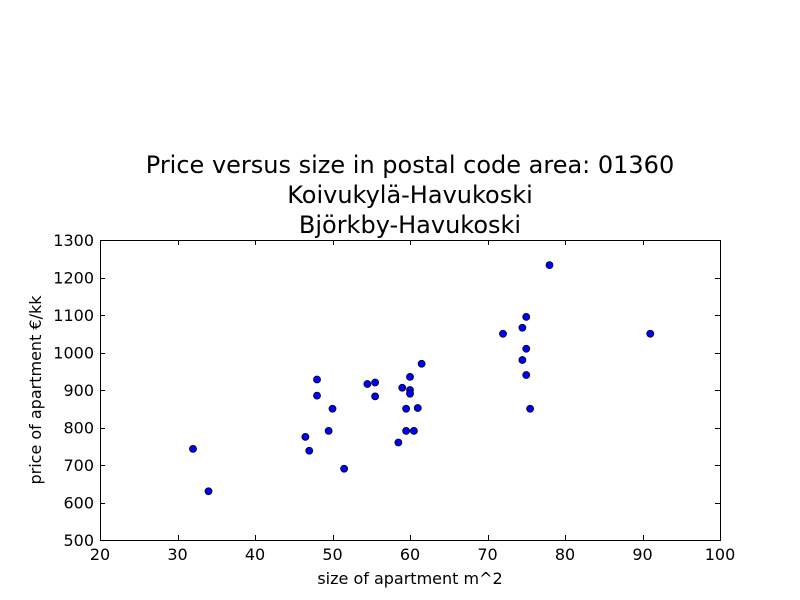 Image resolution: width=800 pixels, height=600 pixels. Describe the element at coordinates (410, 554) in the screenshot. I see `x-tick-label: 60` at that location.